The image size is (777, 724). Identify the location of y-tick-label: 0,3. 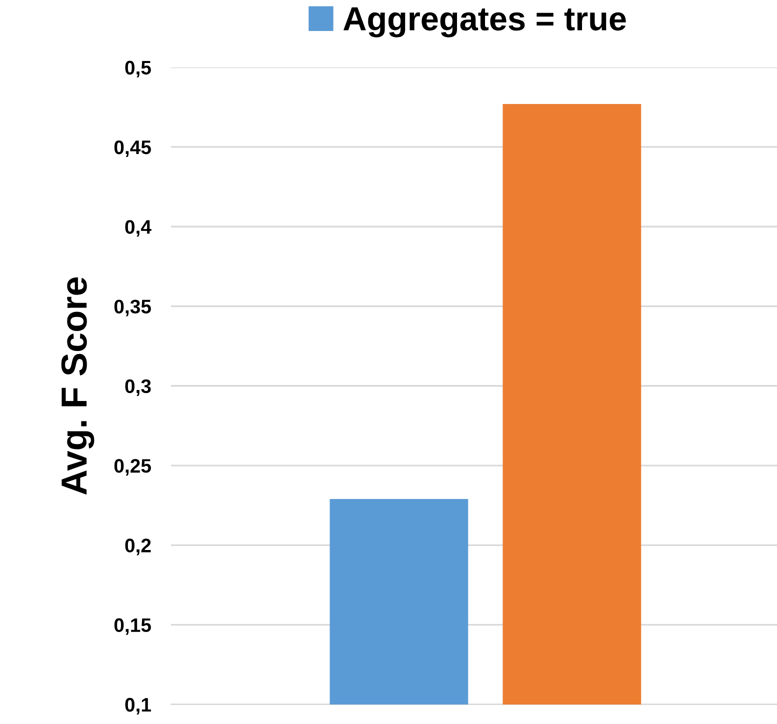
(138, 387).